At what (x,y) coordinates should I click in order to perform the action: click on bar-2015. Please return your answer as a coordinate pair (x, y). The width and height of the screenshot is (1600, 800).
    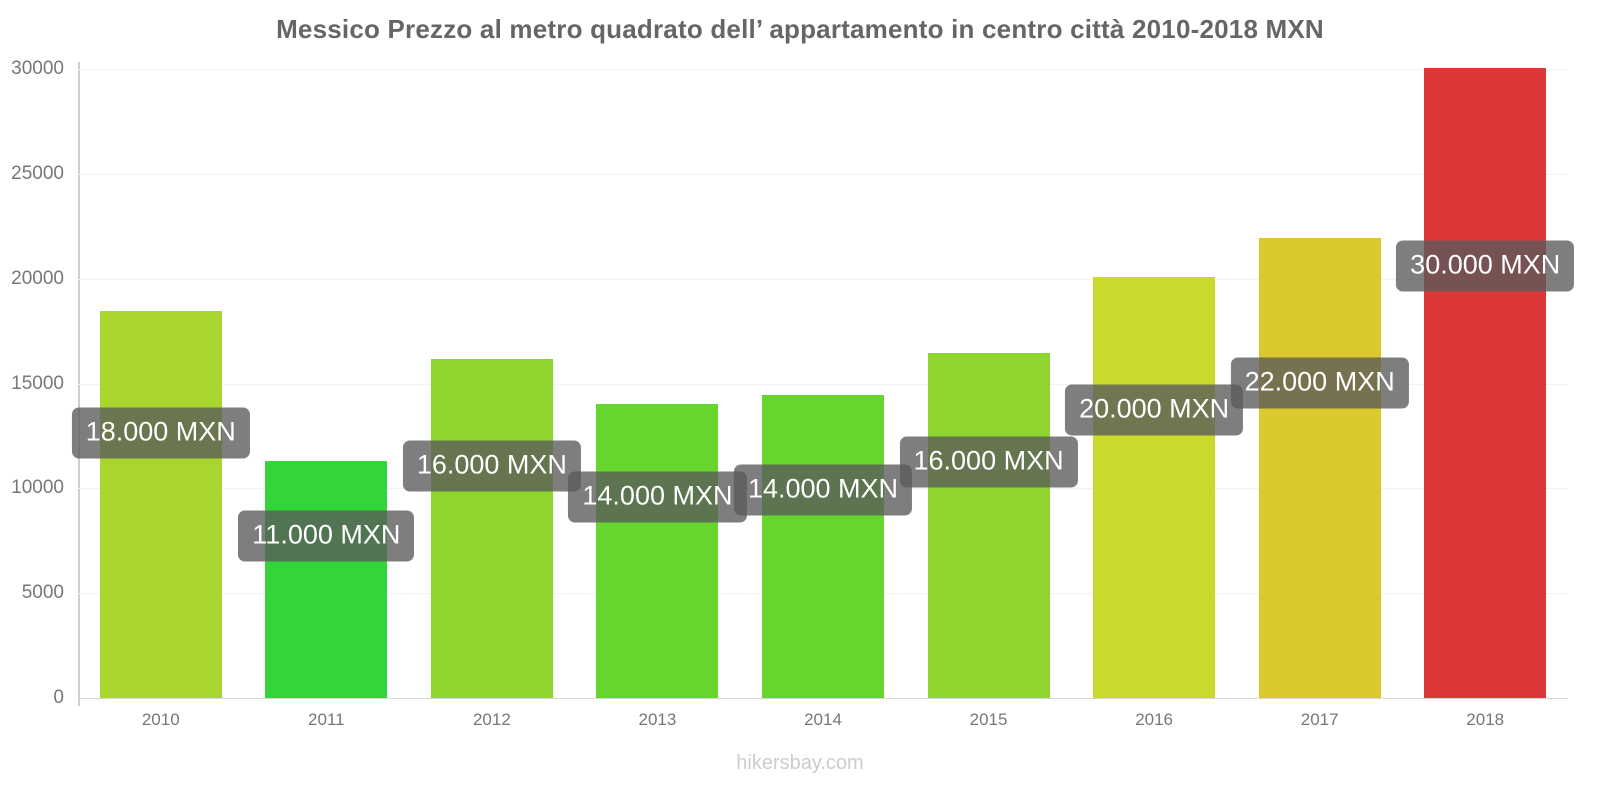
    Looking at the image, I should click on (988, 525).